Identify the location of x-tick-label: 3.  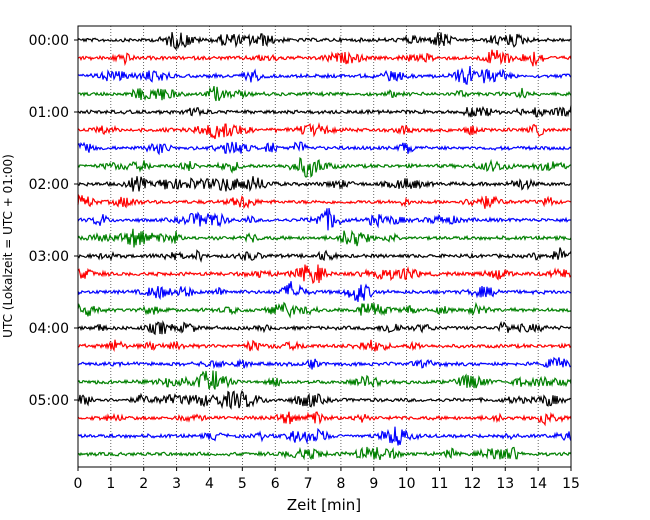
(176, 484).